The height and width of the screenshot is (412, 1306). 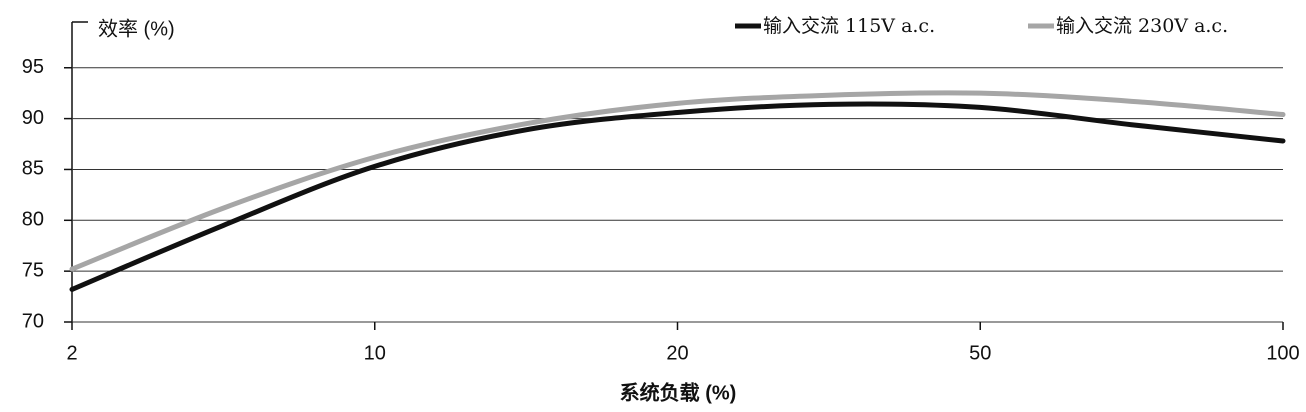 What do you see at coordinates (33, 270) in the screenshot?
I see `y-tick-label: 75` at bounding box center [33, 270].